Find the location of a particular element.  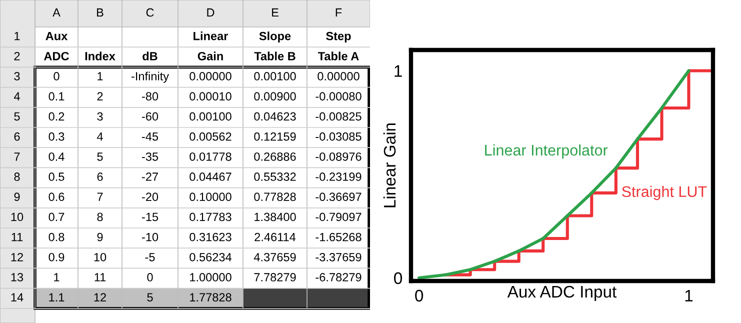

x-tick-label: C is located at coordinates (150, 12).